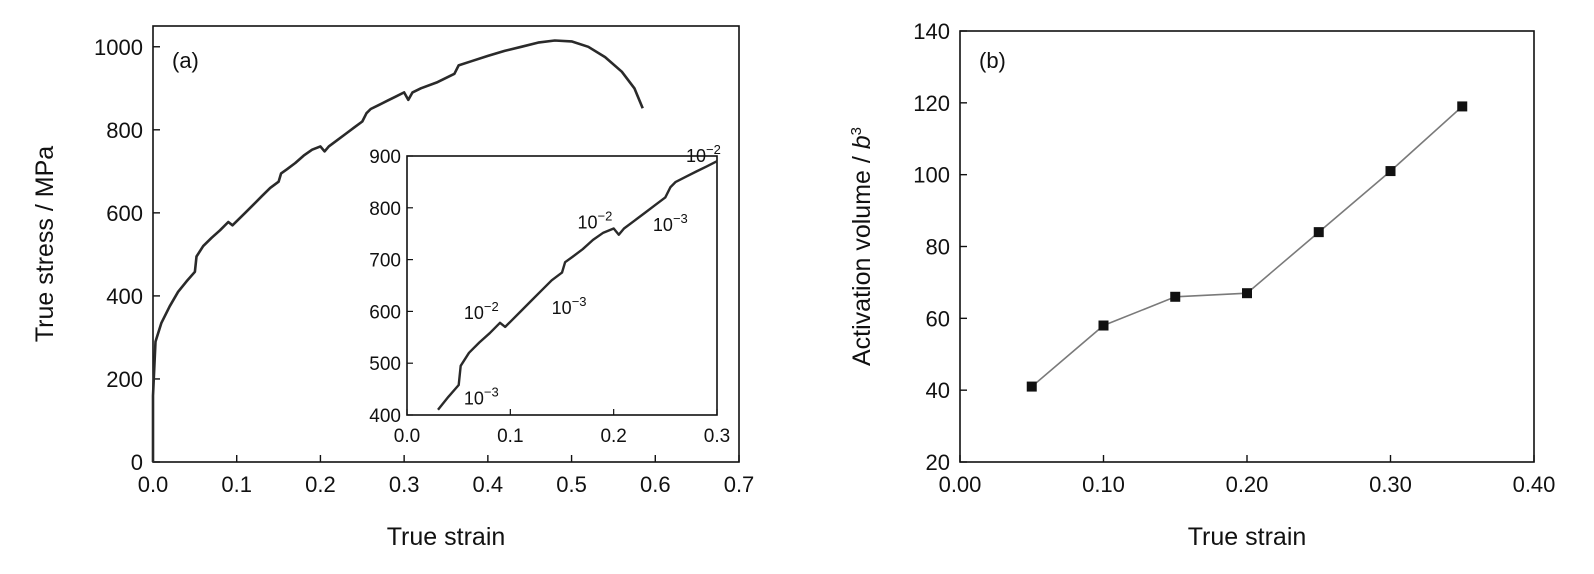 This screenshot has width=1594, height=574. What do you see at coordinates (185, 60) in the screenshot?
I see `panel-label: (a)` at bounding box center [185, 60].